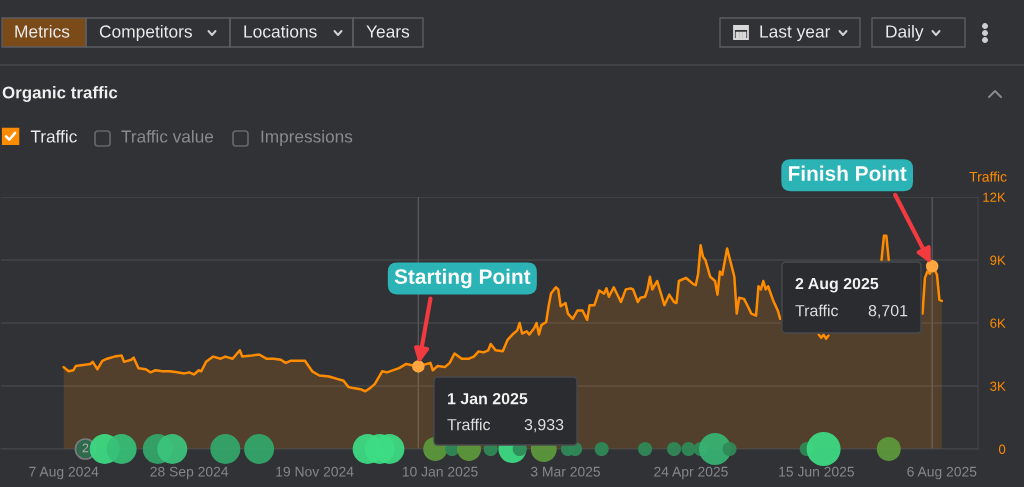 This screenshot has width=1024, height=487. What do you see at coordinates (817, 471) in the screenshot?
I see `x-tick-label: 15 Jun 2025` at bounding box center [817, 471].